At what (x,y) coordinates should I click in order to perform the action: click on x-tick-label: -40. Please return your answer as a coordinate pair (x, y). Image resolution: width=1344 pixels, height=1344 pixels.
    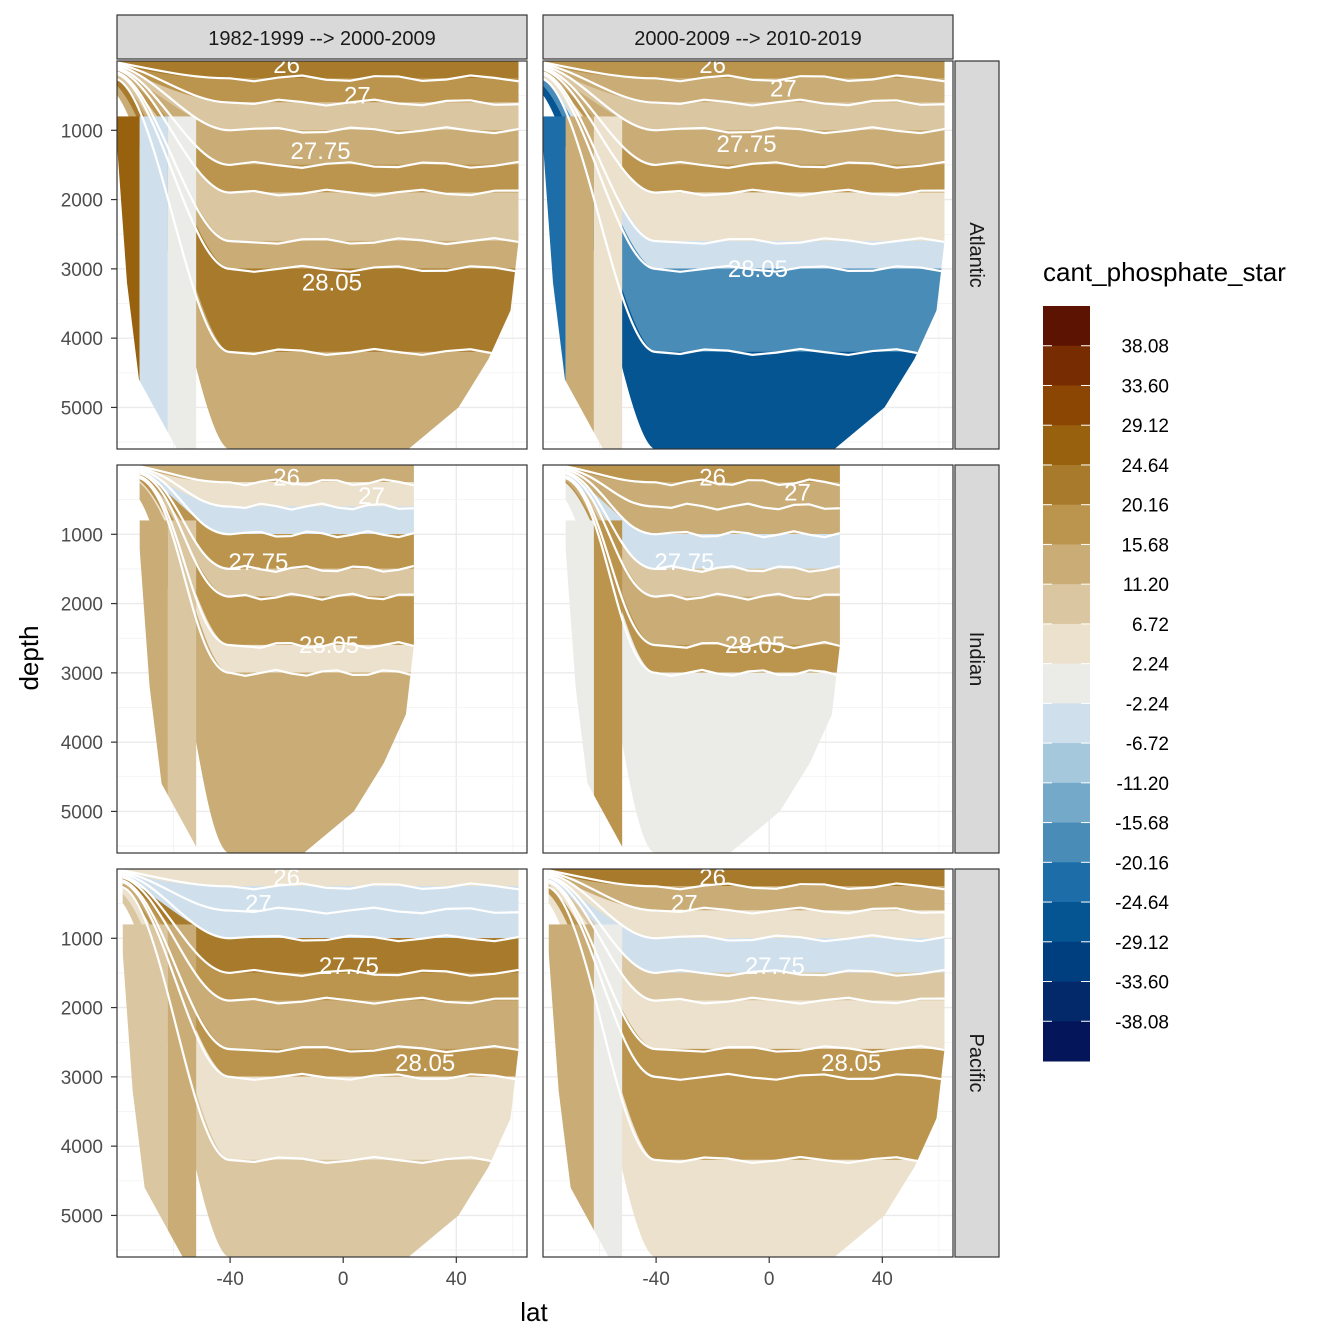
    Looking at the image, I should click on (229, 1279).